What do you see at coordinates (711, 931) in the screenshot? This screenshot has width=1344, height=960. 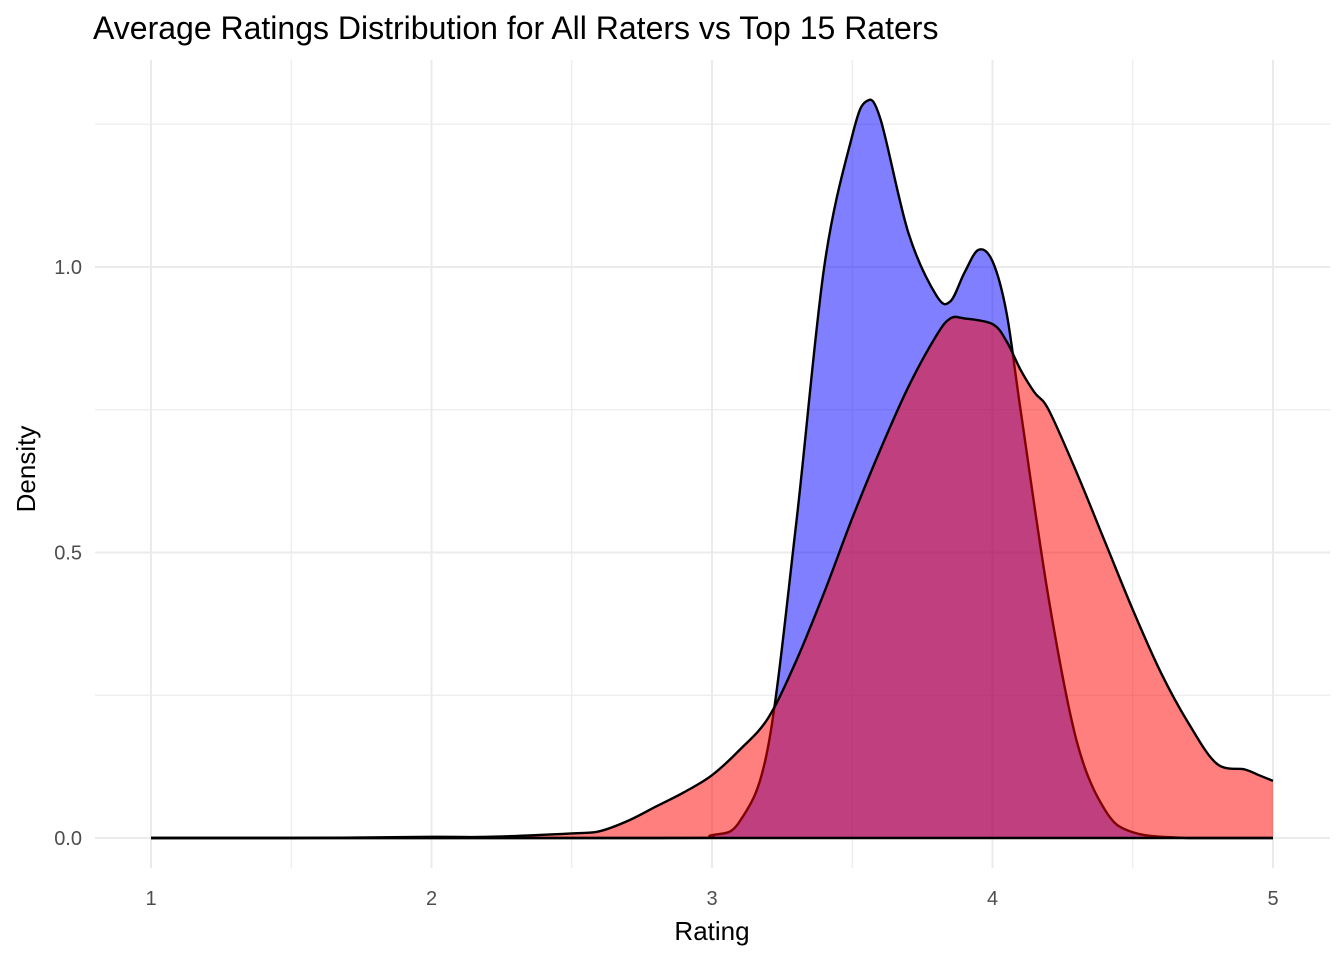 I see `x-axis-label: Rating` at bounding box center [711, 931].